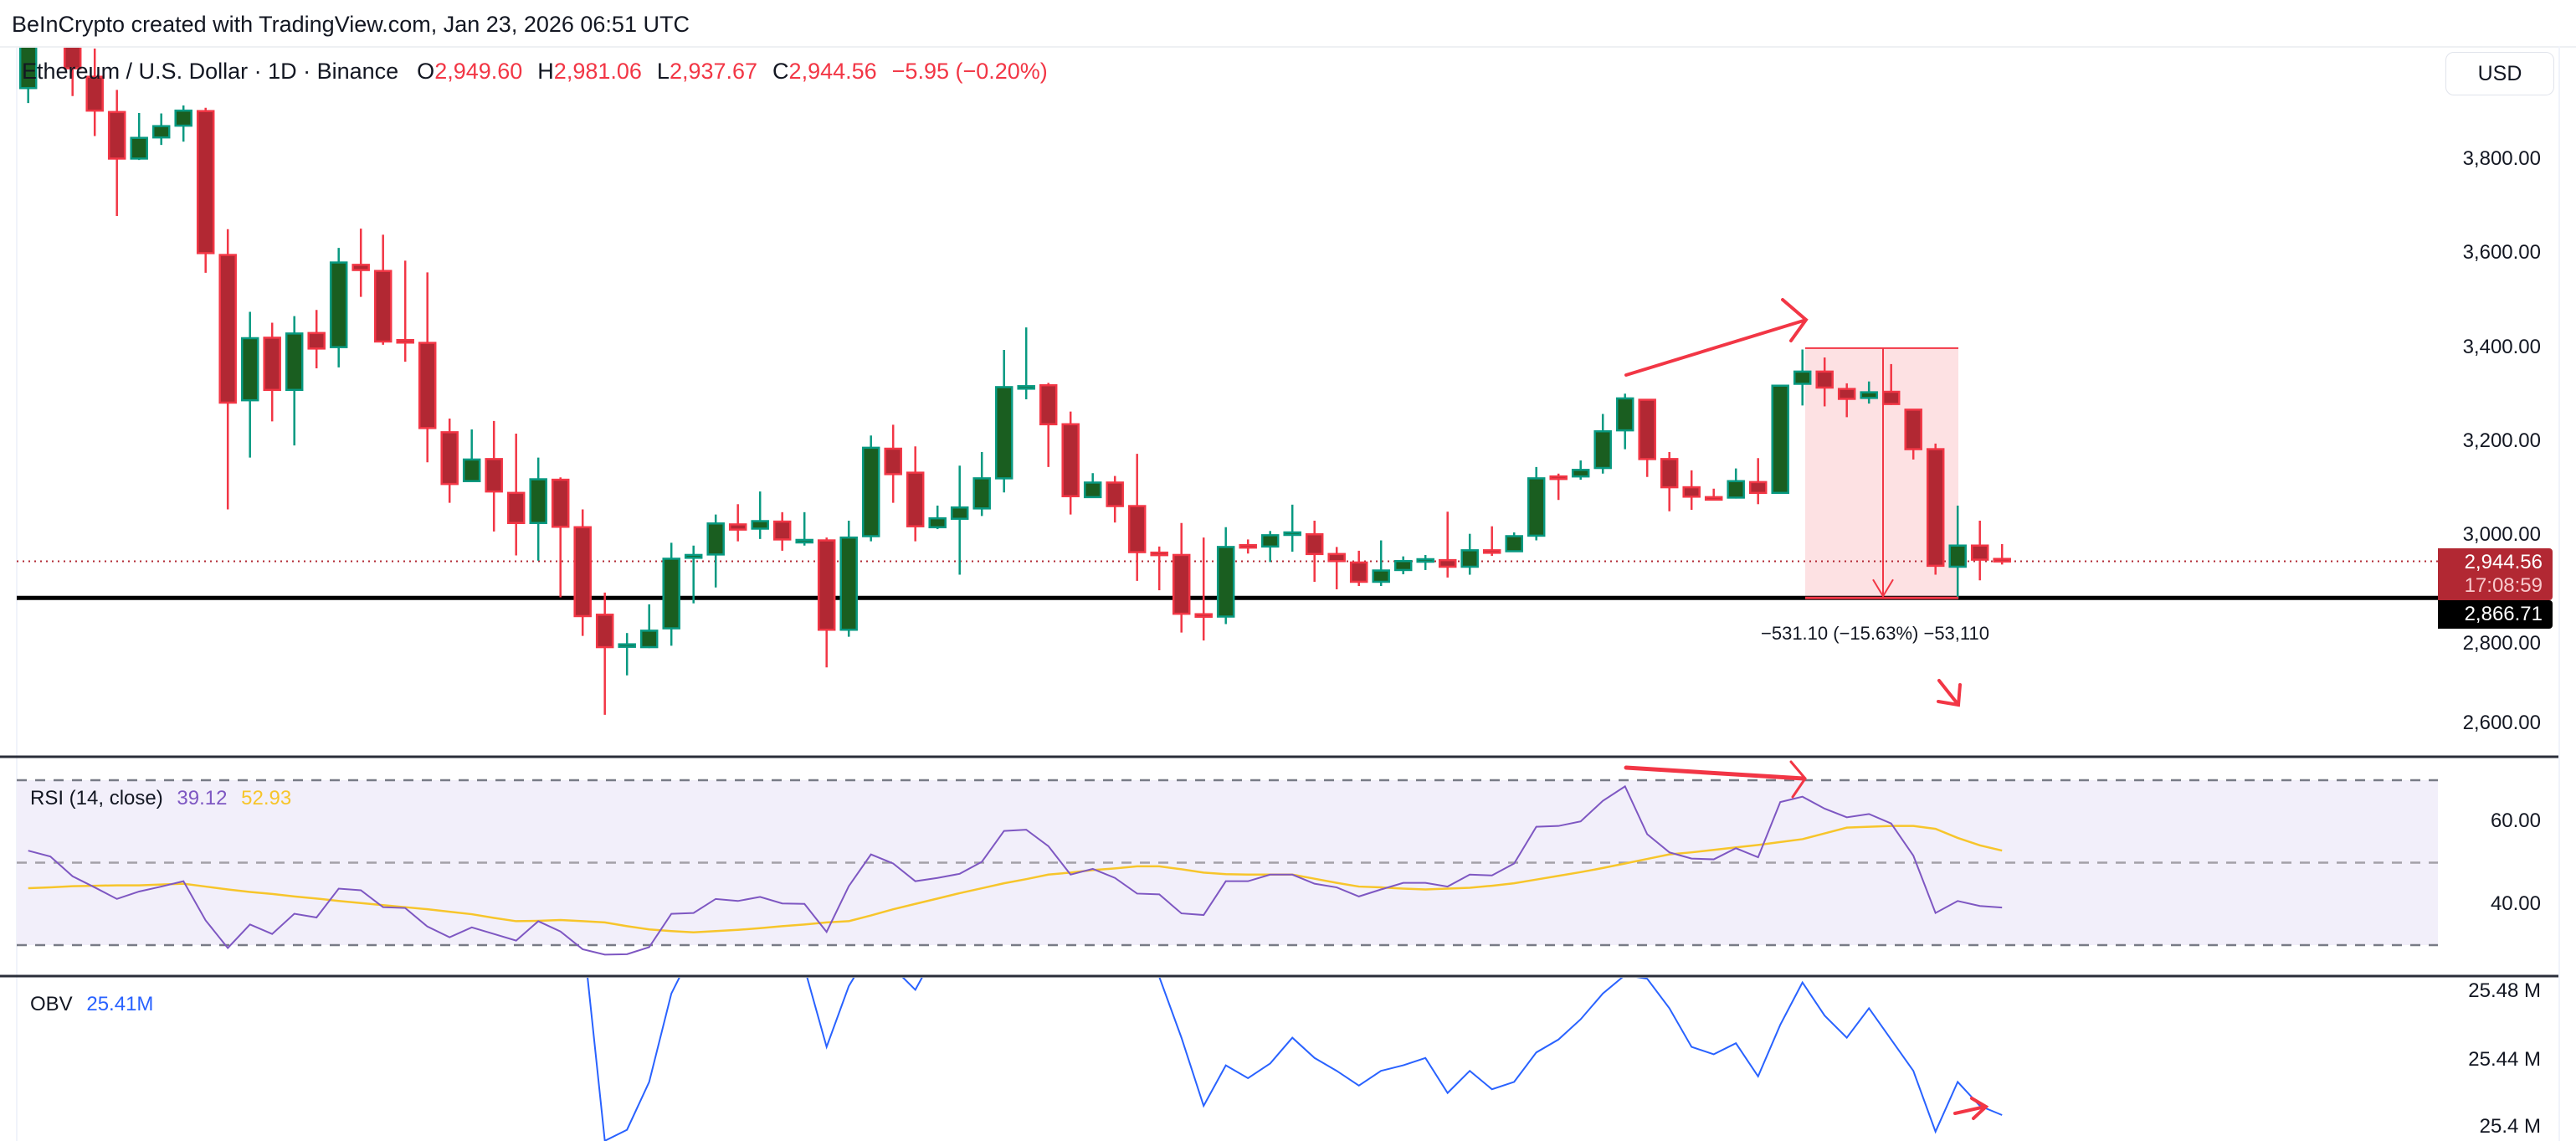 This screenshot has width=2576, height=1141. Describe the element at coordinates (266, 798) in the screenshot. I see `rsi-ma-value: 52.93` at that location.